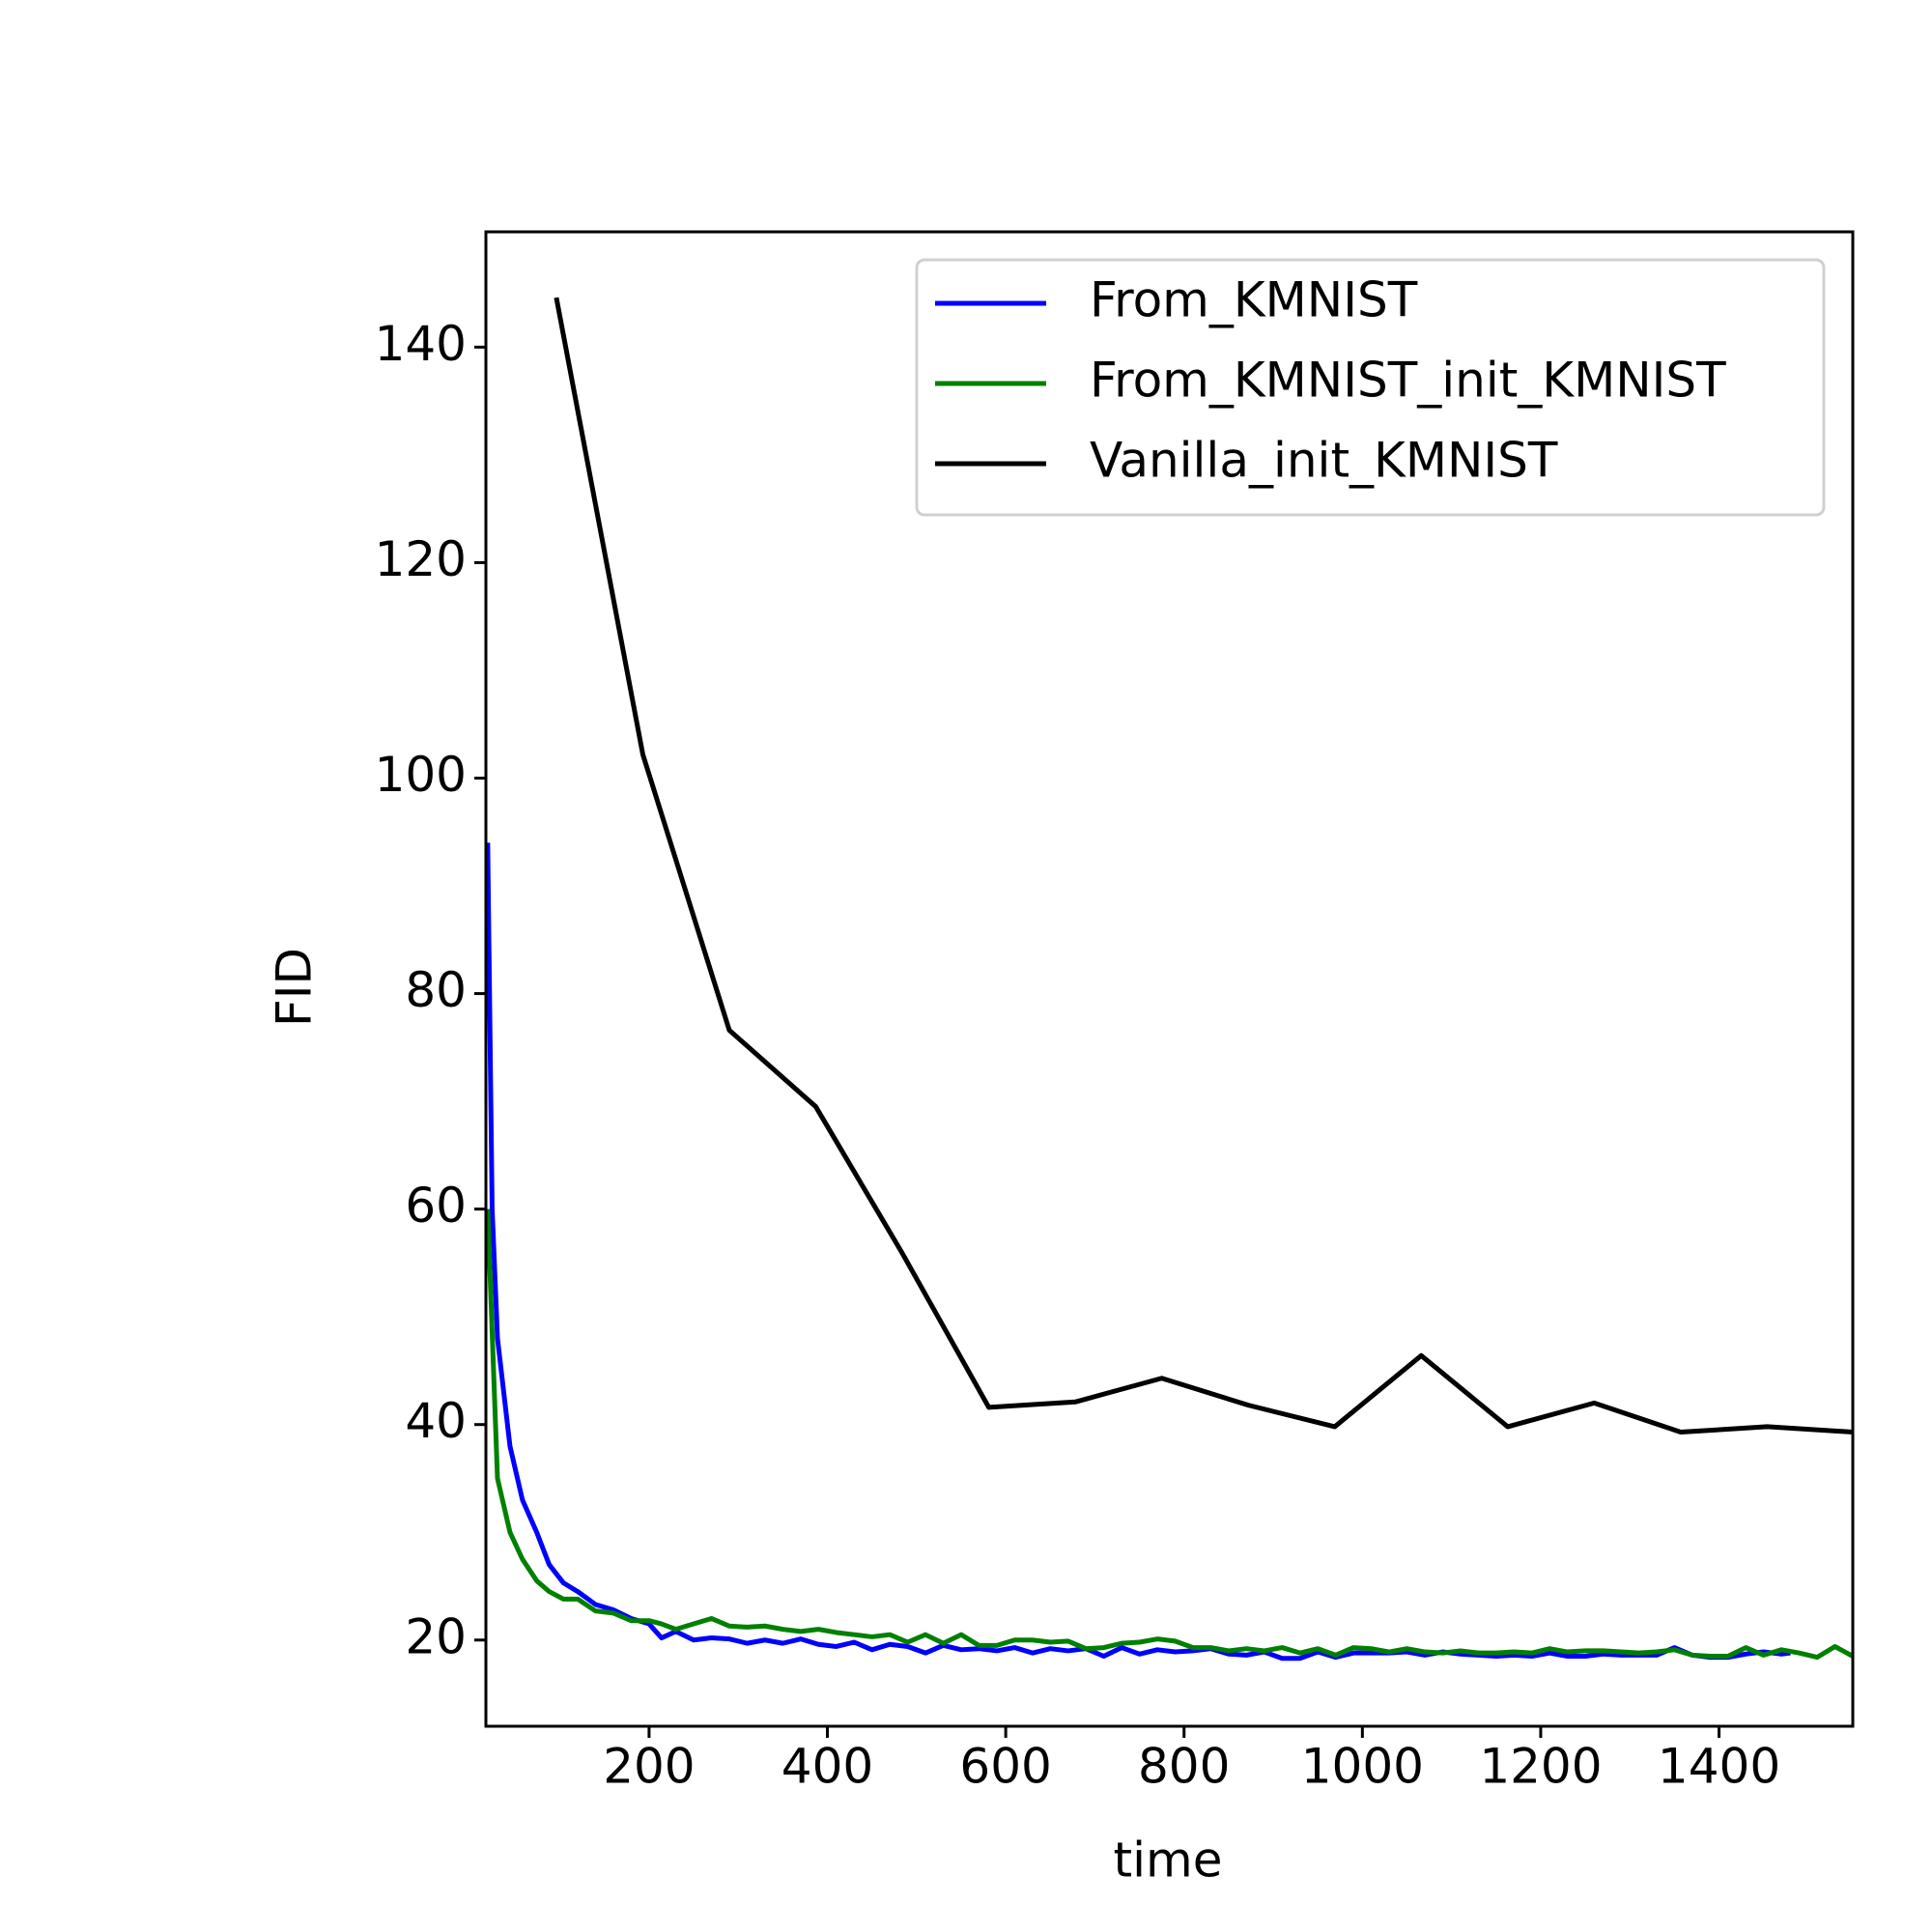 The image size is (1932, 1932). Describe the element at coordinates (1005, 1767) in the screenshot. I see `x-tick-label: 600` at that location.